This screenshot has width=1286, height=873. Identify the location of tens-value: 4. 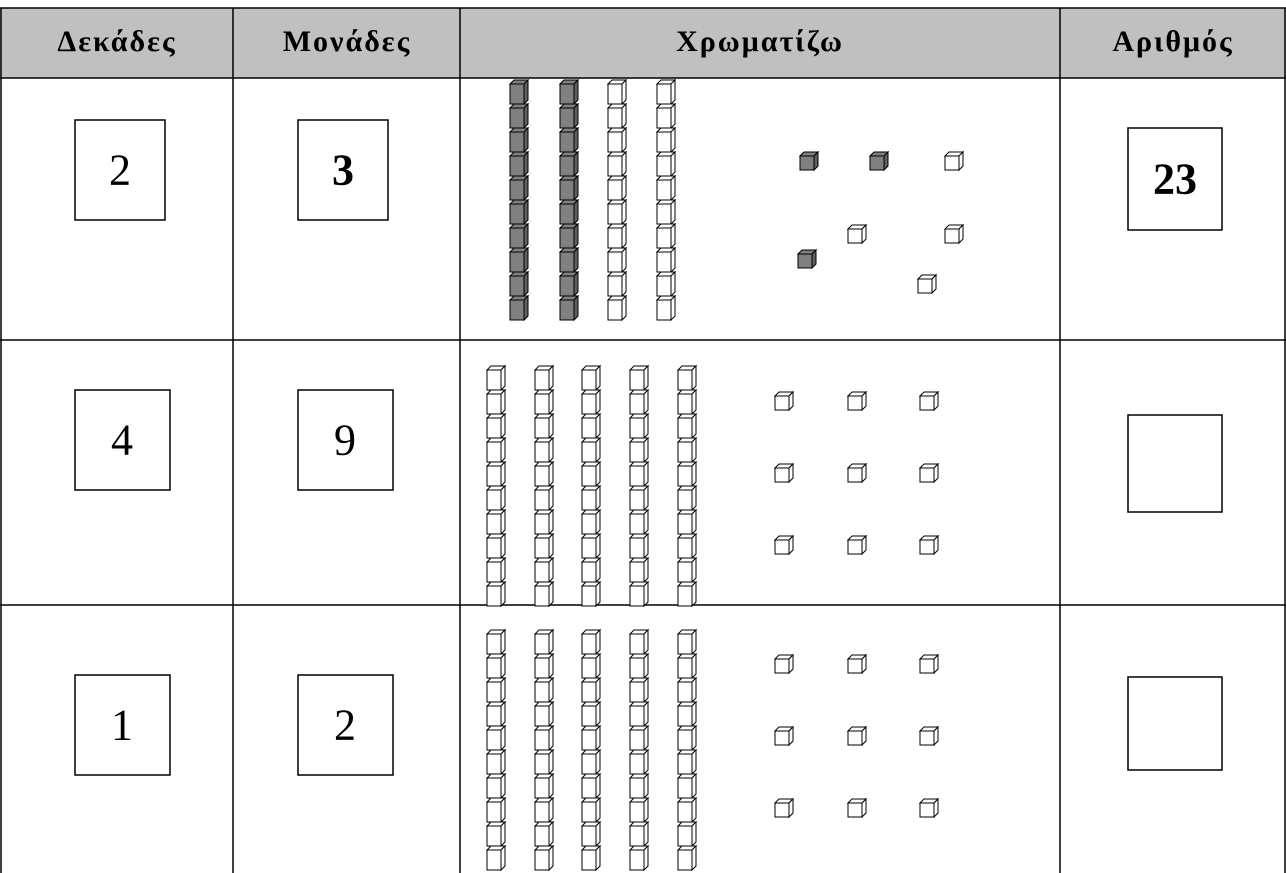
(122, 440).